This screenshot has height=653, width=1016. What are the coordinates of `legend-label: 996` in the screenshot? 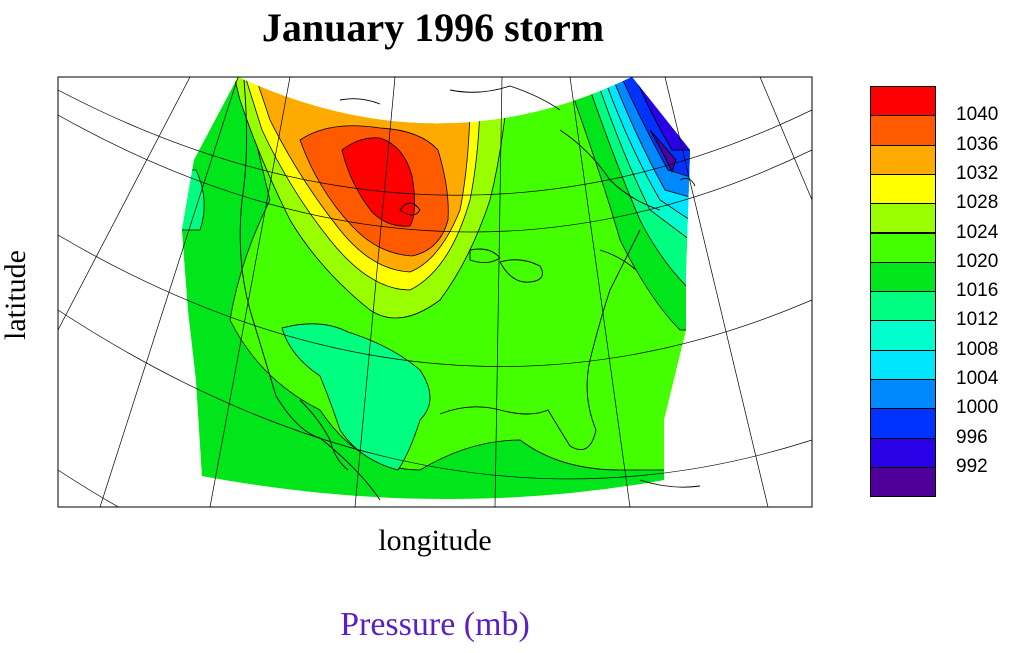 It's located at (972, 437).